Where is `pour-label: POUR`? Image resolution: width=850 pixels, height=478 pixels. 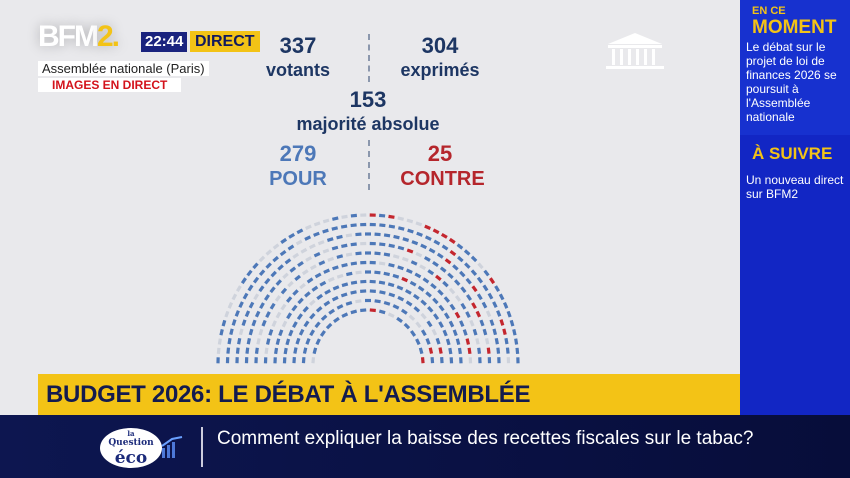
pour-label: POUR is located at coordinates (298, 179).